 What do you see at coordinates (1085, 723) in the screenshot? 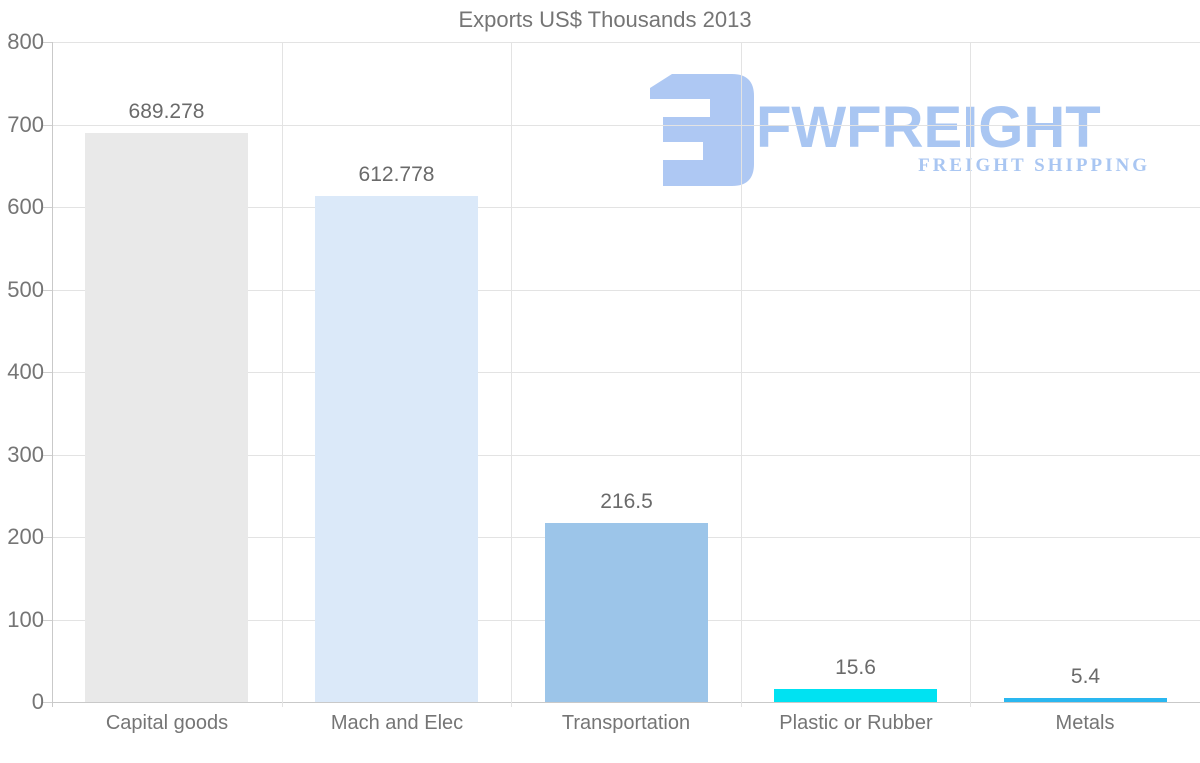
I see `xtick-label-metals: Metals` at bounding box center [1085, 723].